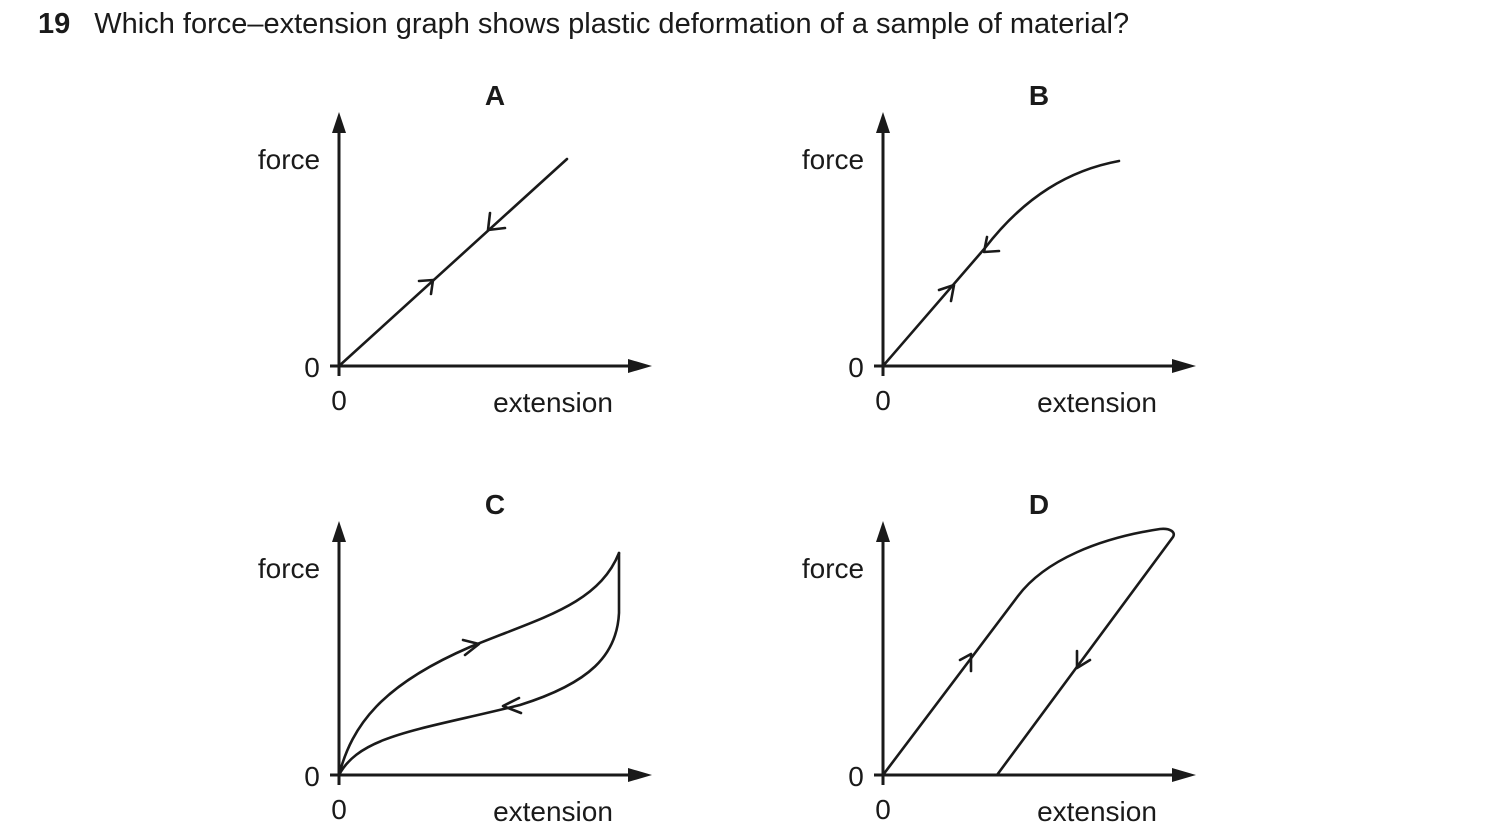 The height and width of the screenshot is (840, 1500). I want to click on graph-b-unloading-arrow, so click(991, 244).